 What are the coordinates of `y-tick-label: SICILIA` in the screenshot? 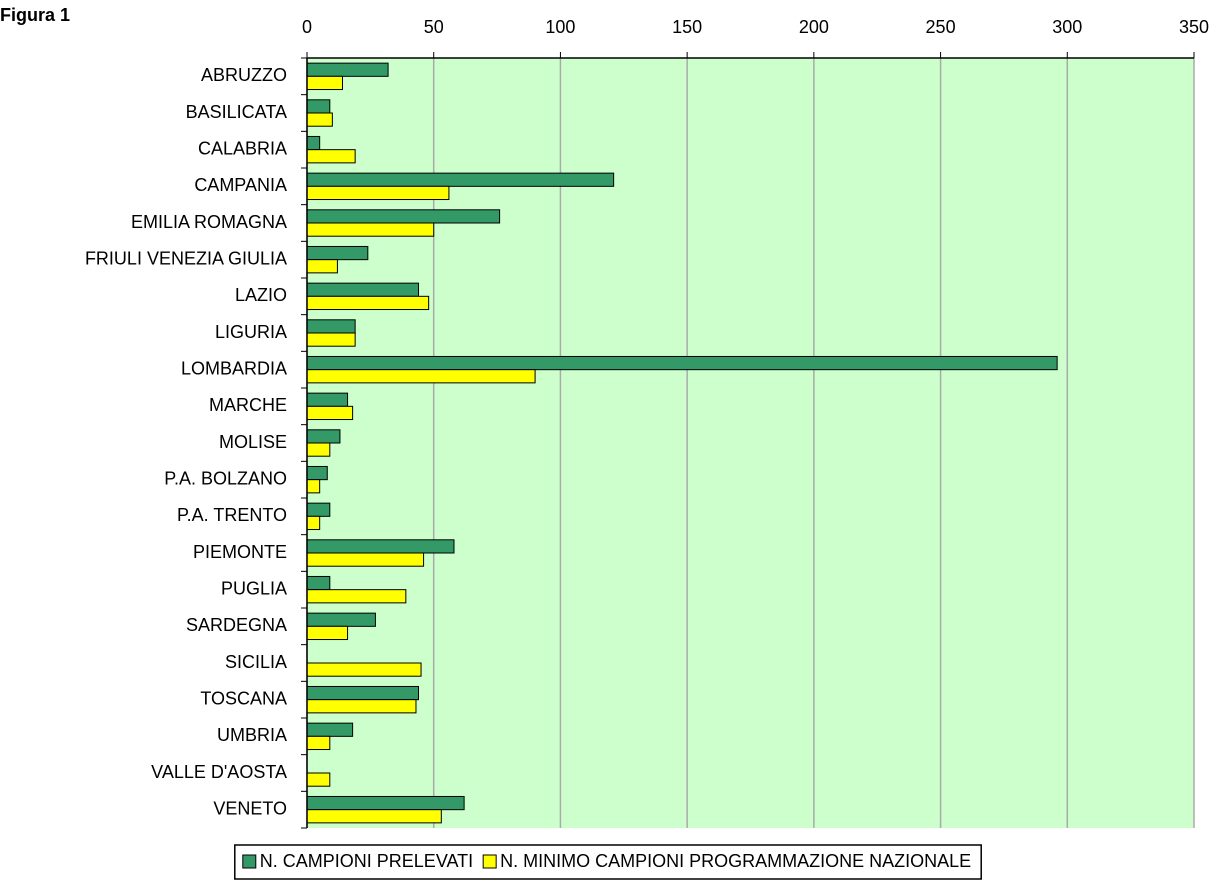 It's located at (256, 662).